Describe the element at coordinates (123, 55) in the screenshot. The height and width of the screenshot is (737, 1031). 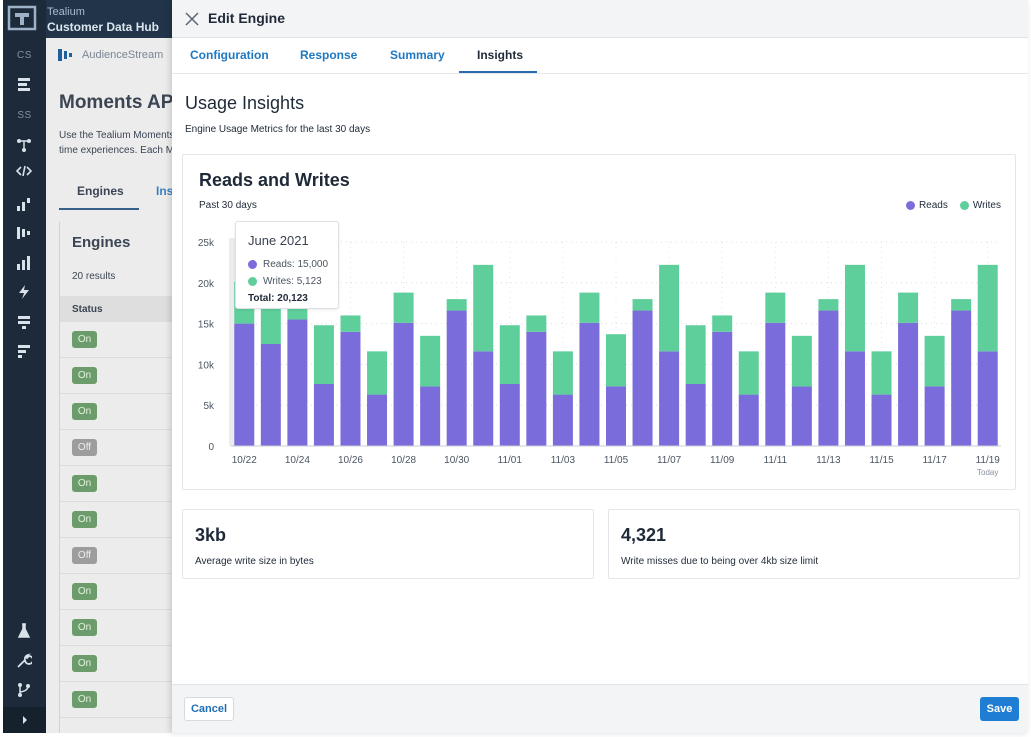
I see `breadcrumb-label: AudienceStream` at that location.